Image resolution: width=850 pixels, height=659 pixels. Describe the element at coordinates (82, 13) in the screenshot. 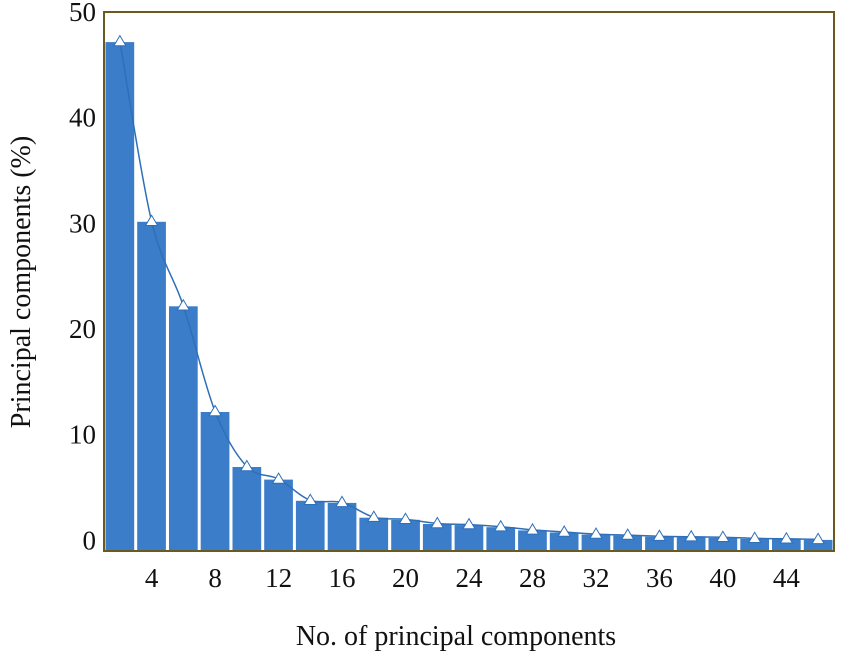

I see `y-tick-label: 50` at that location.